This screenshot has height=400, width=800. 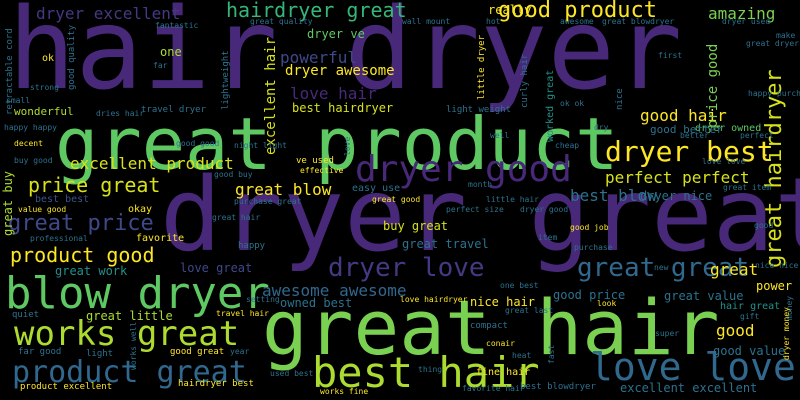 What do you see at coordinates (59, 238) in the screenshot?
I see `word: professional` at bounding box center [59, 238].